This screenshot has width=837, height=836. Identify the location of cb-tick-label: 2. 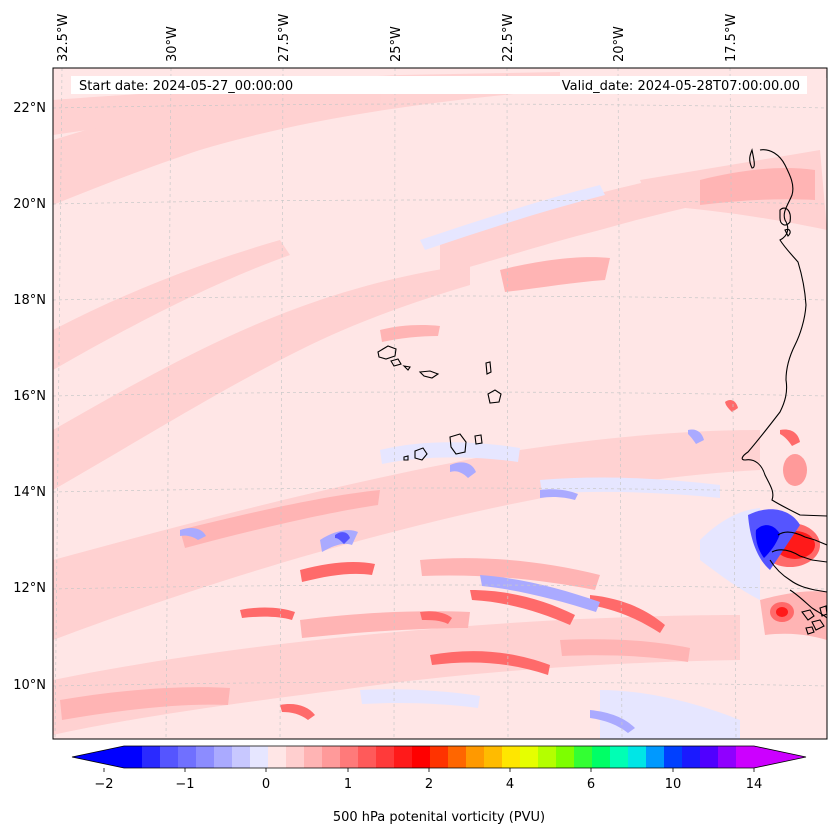
(429, 784).